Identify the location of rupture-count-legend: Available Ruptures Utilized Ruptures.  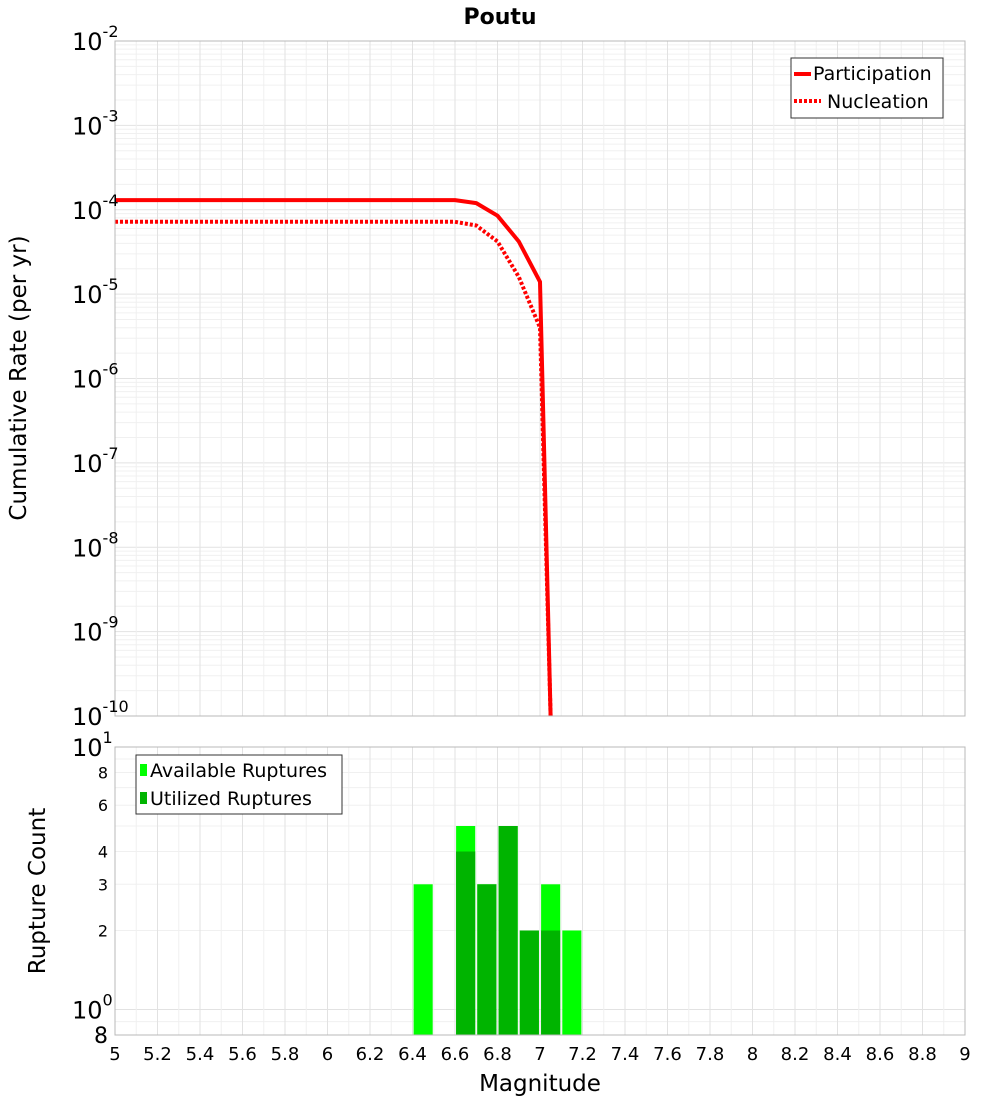
(239, 784).